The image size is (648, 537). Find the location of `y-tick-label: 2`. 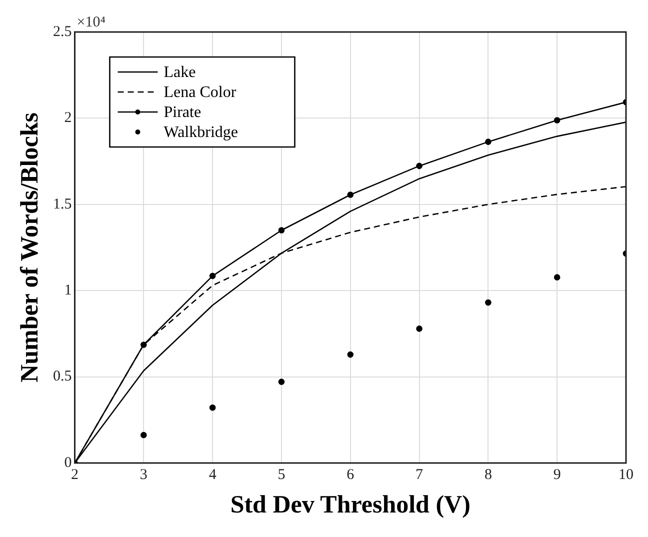

y-tick-label: 2 is located at coordinates (68, 118).